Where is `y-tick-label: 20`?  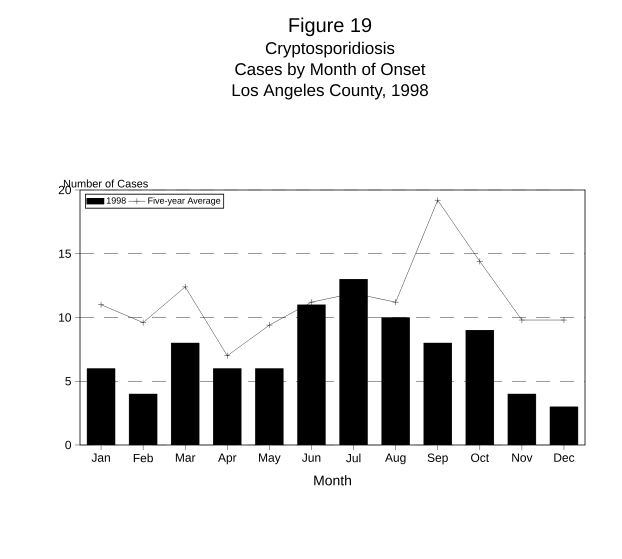
y-tick-label: 20 is located at coordinates (65, 190).